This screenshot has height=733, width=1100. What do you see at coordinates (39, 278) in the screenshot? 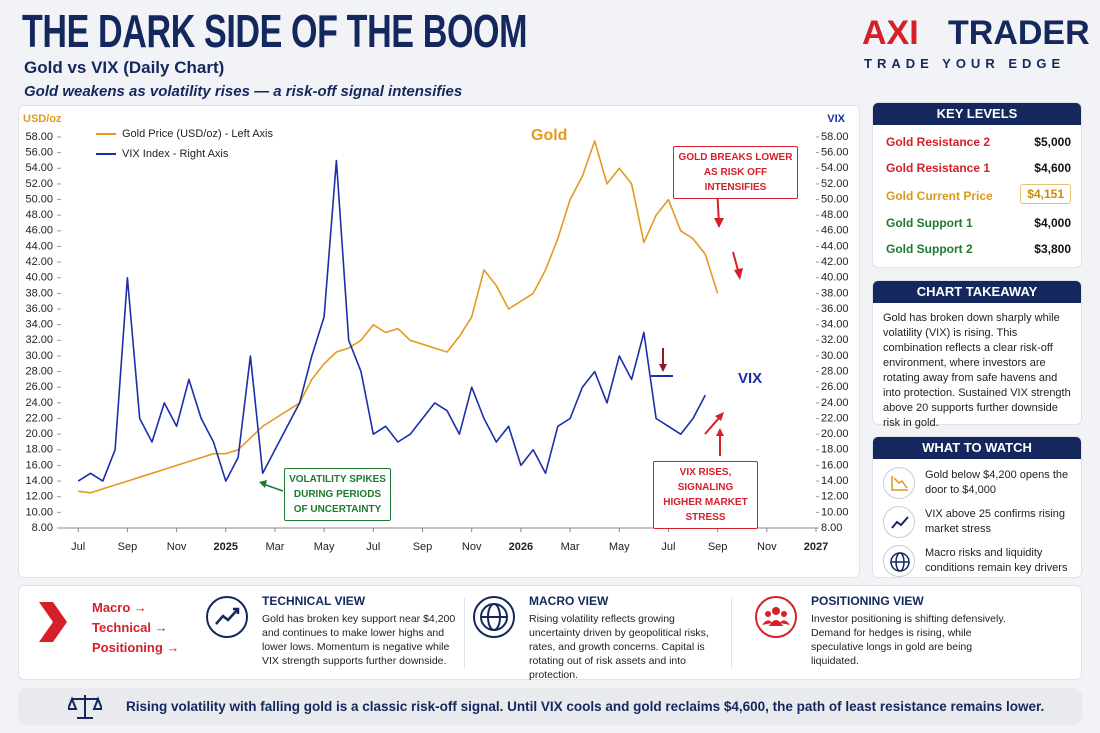
I see `y-tick-label: 40.00` at bounding box center [39, 278].